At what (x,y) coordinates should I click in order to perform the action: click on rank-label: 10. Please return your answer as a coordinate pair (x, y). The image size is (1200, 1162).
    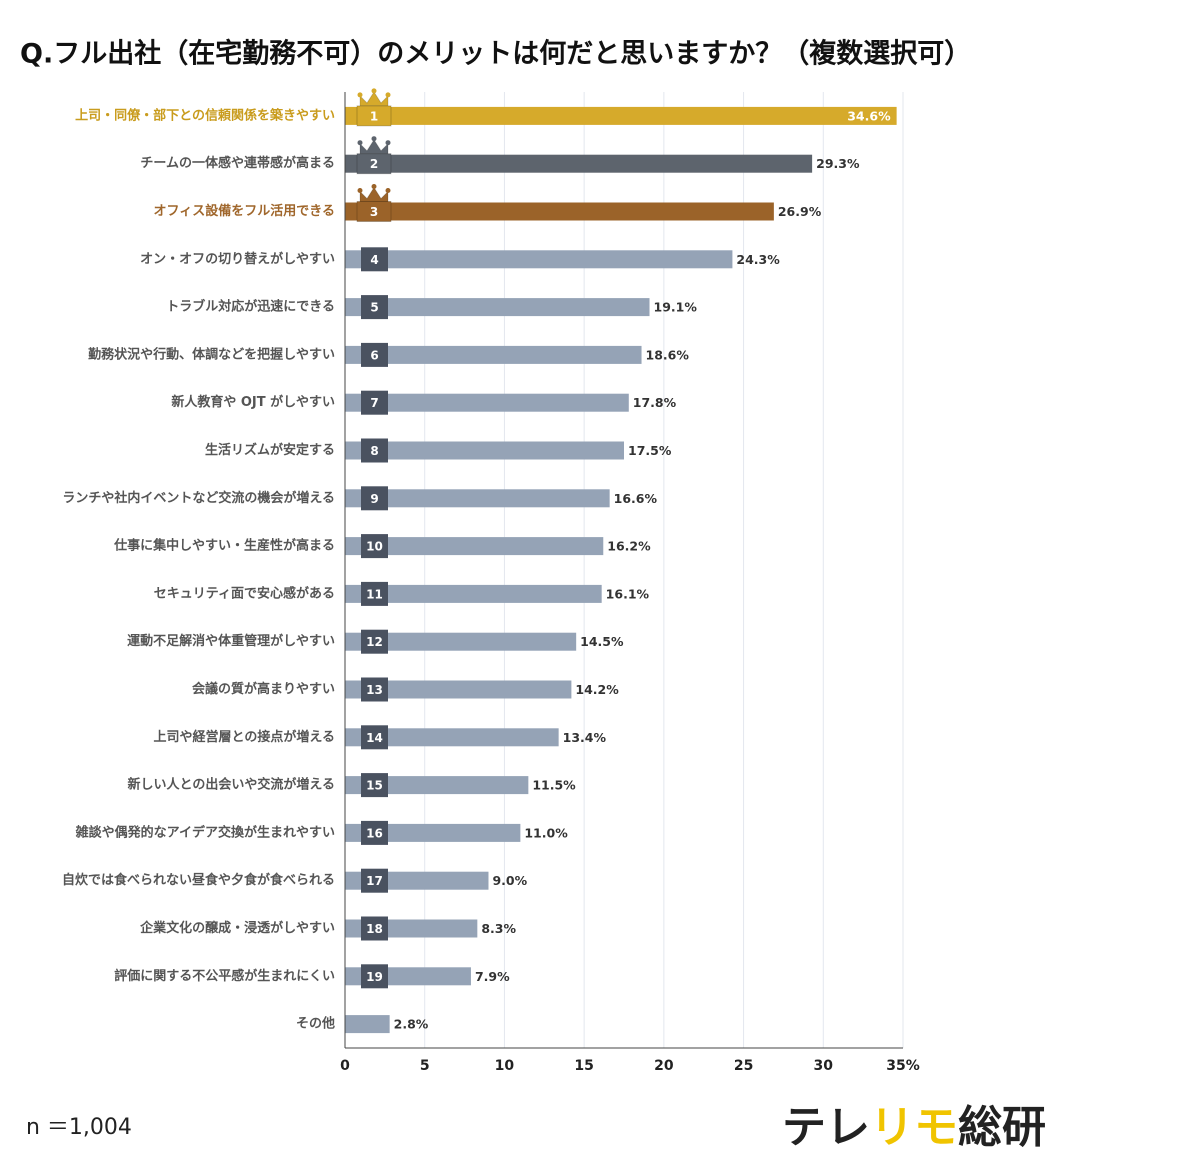
    Looking at the image, I should click on (374, 547).